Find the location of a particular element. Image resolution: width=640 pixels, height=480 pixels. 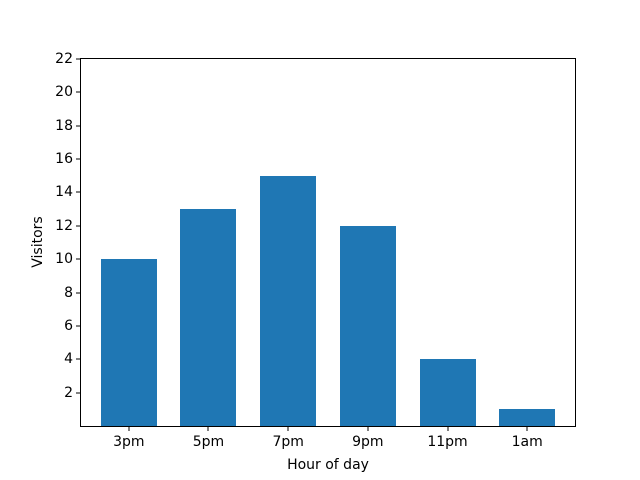

x-axis-tick-label: 3pm is located at coordinates (129, 442).